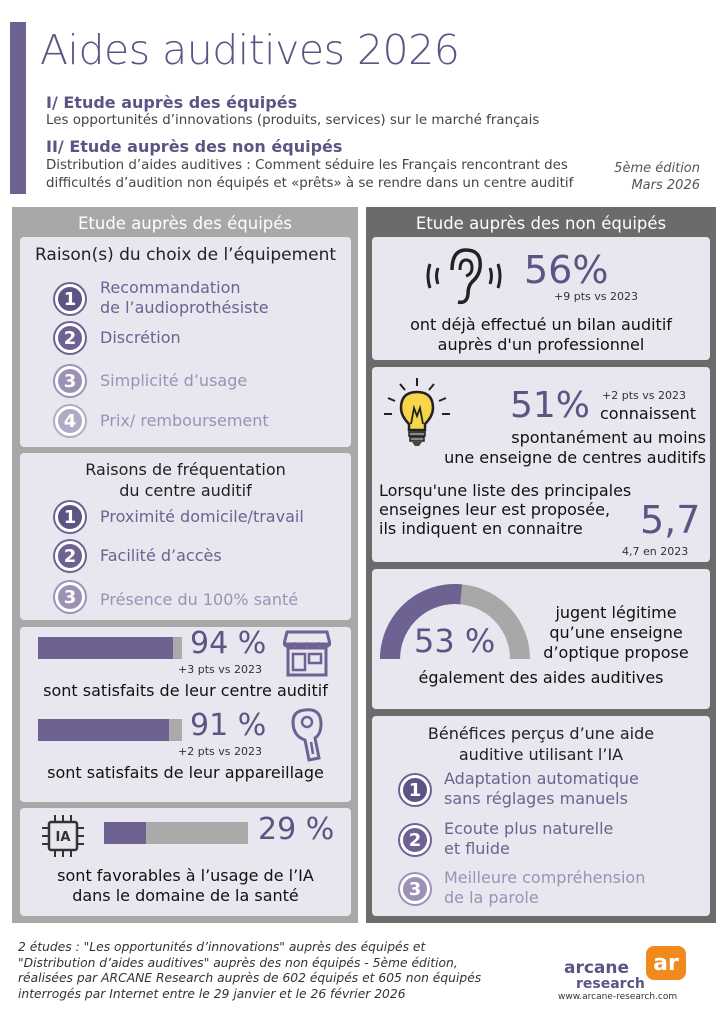 The image size is (724, 1024). Describe the element at coordinates (541, 677) in the screenshot. I see `optique-label-4: également des aides auditives` at that location.